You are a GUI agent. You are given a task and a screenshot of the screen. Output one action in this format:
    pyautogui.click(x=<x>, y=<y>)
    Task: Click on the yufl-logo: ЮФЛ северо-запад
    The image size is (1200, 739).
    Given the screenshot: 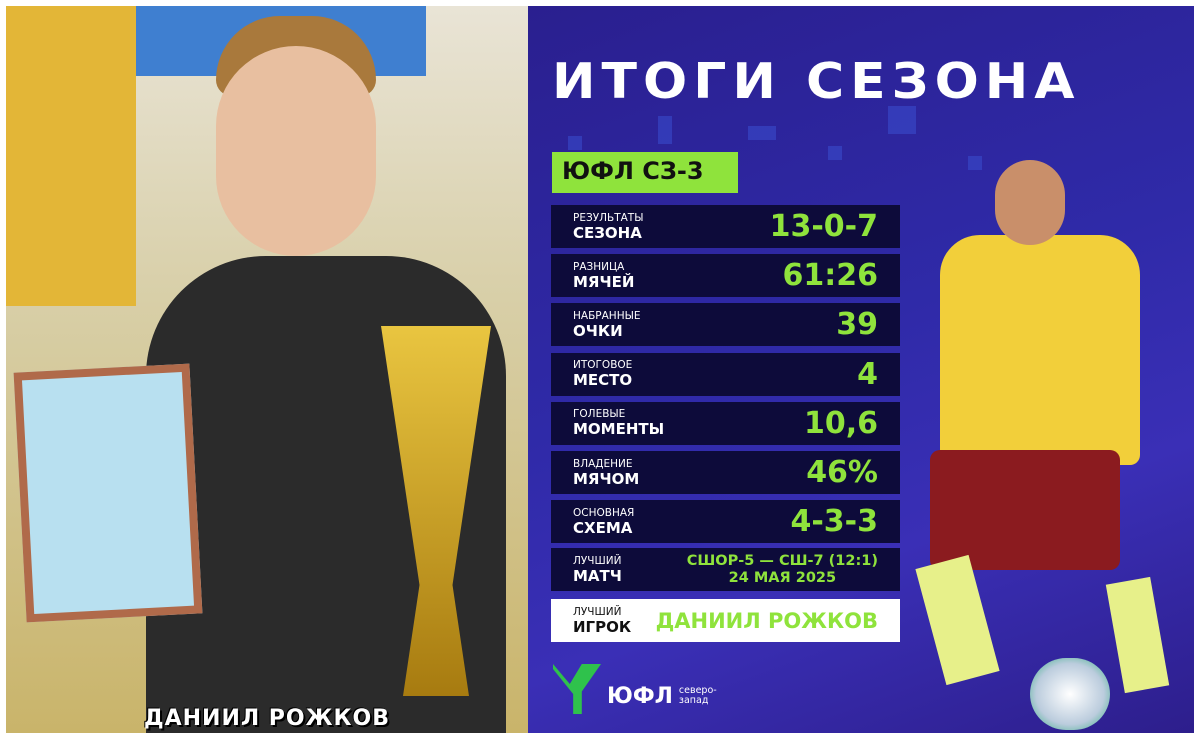 What is the action you would take?
    pyautogui.click(x=641, y=689)
    